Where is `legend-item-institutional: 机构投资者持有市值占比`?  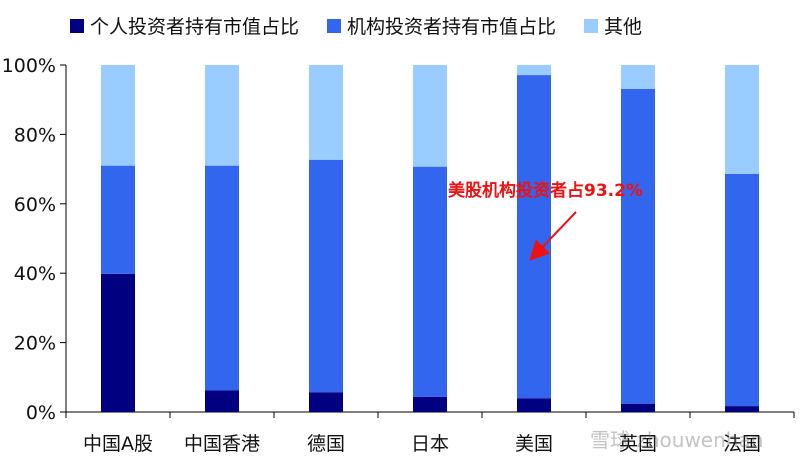
legend-item-institutional: 机构投资者持有市值占比 is located at coordinates (441, 25).